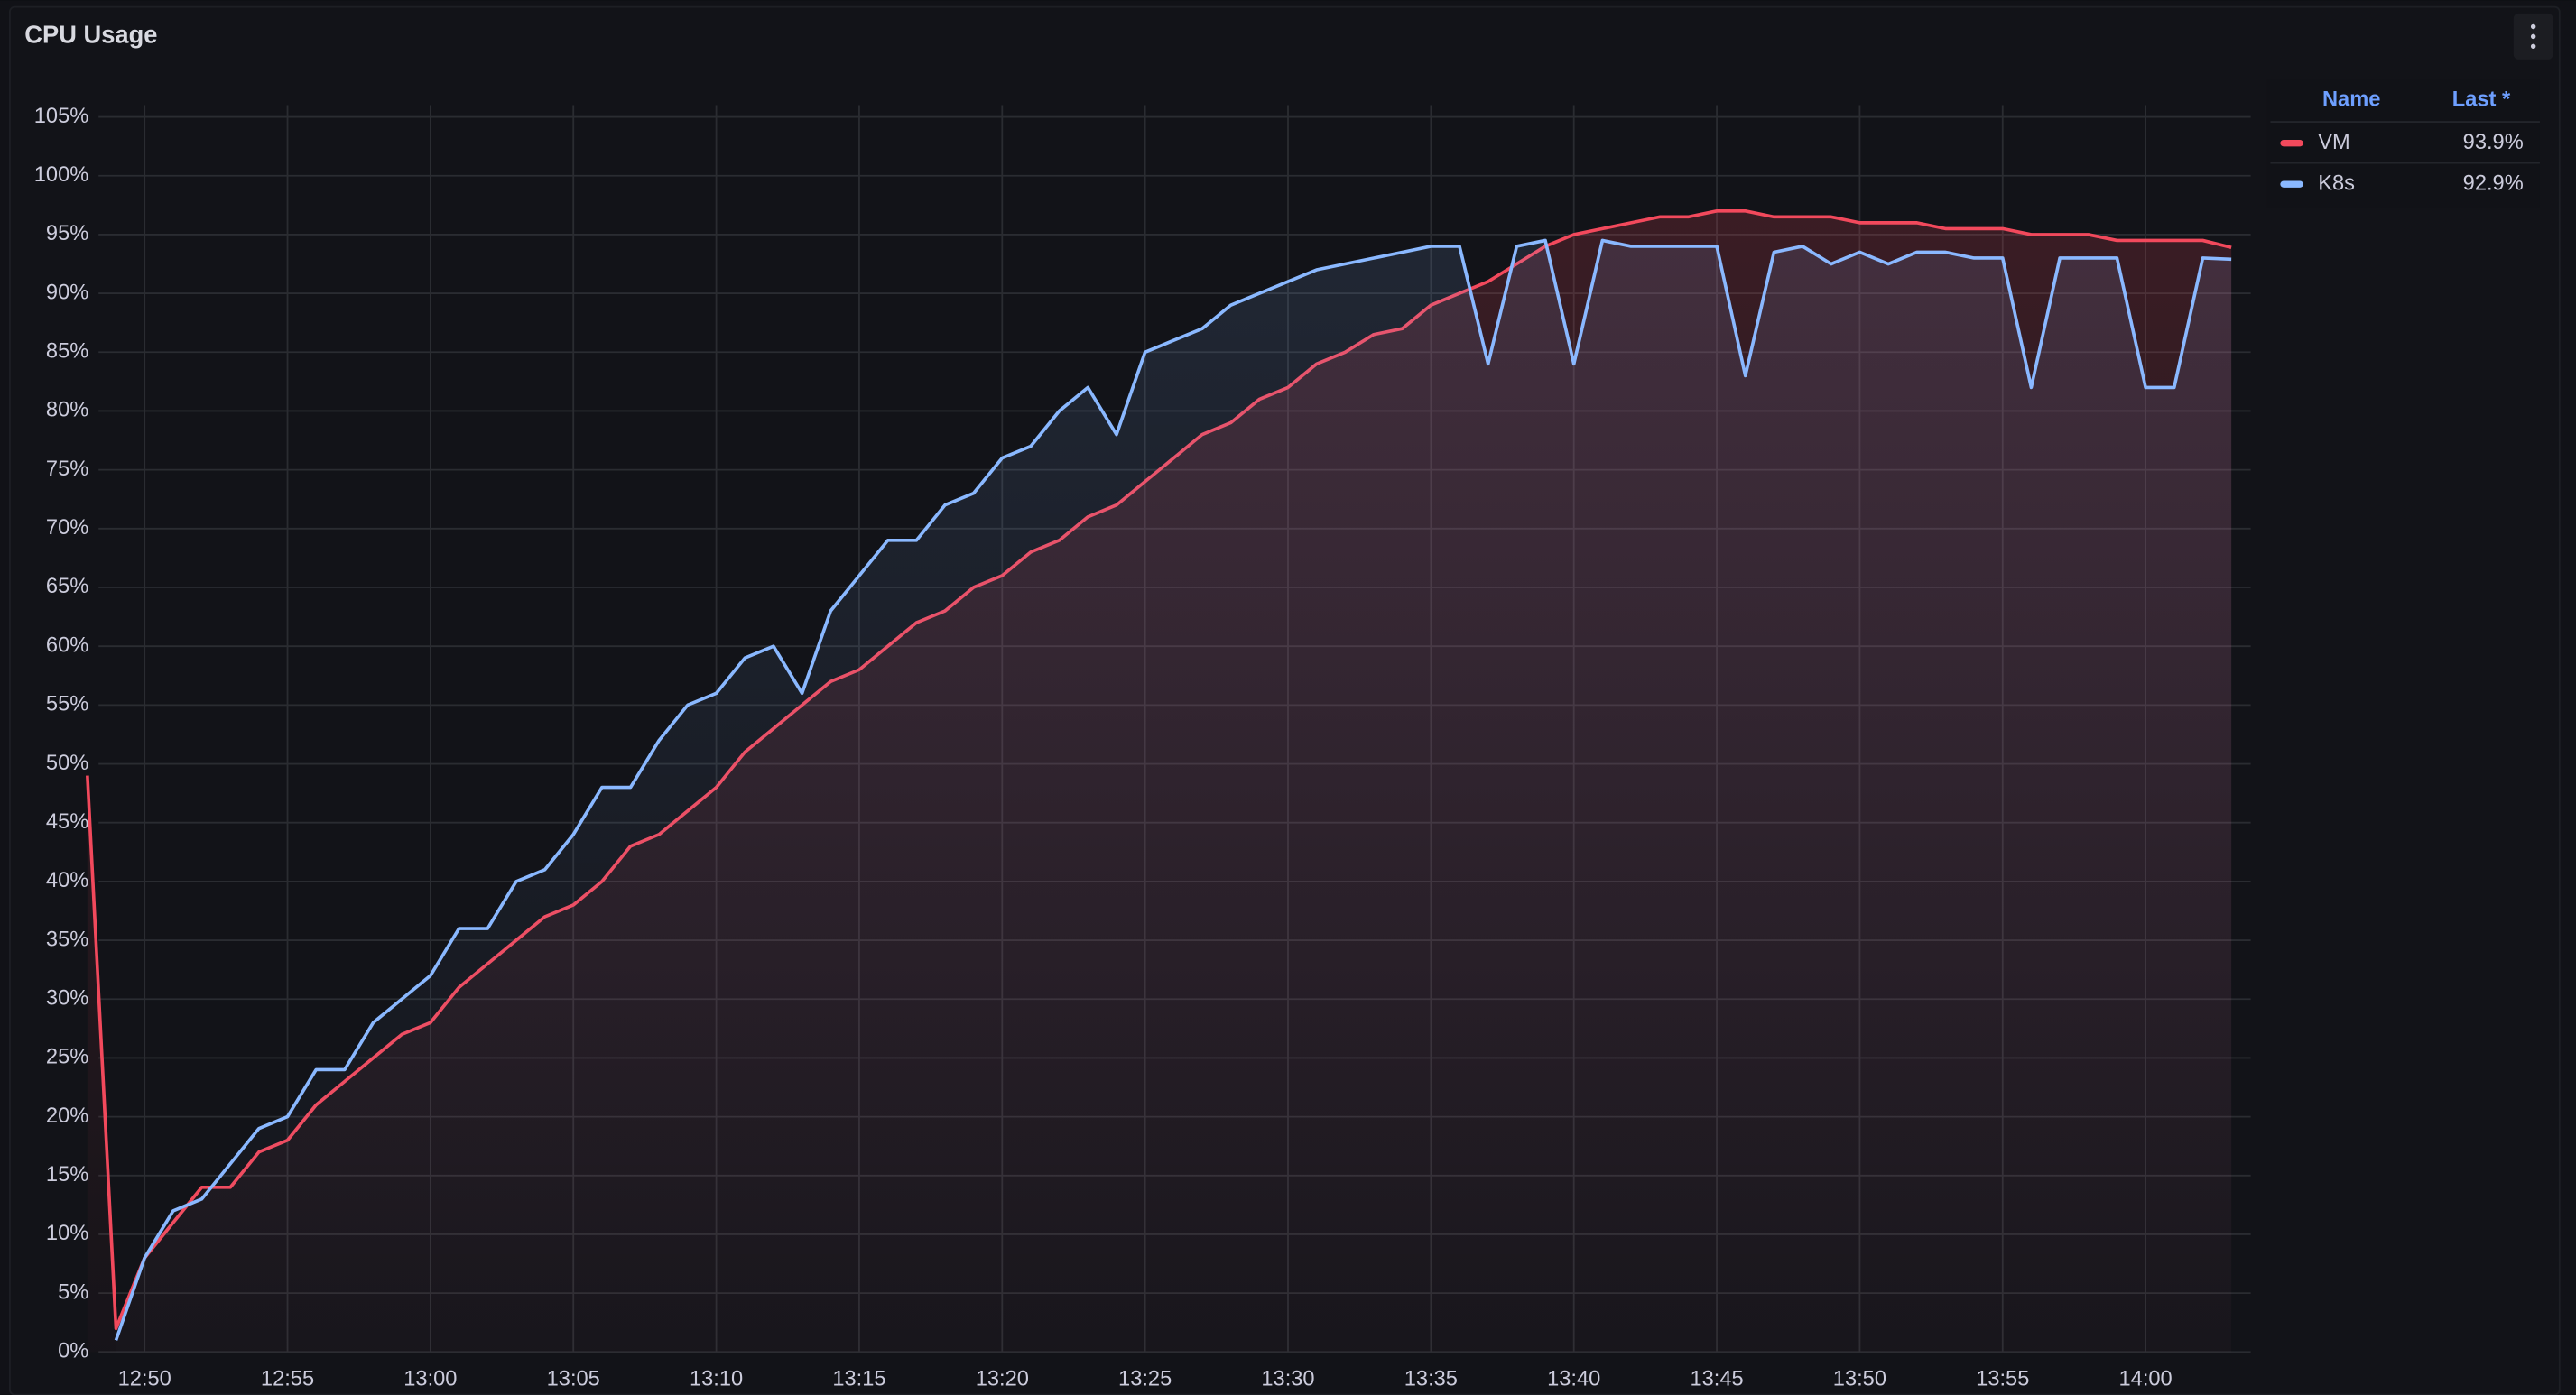 This screenshot has width=2576, height=1395. Describe the element at coordinates (430, 1380) in the screenshot. I see `x-tick-label: 13:00` at that location.